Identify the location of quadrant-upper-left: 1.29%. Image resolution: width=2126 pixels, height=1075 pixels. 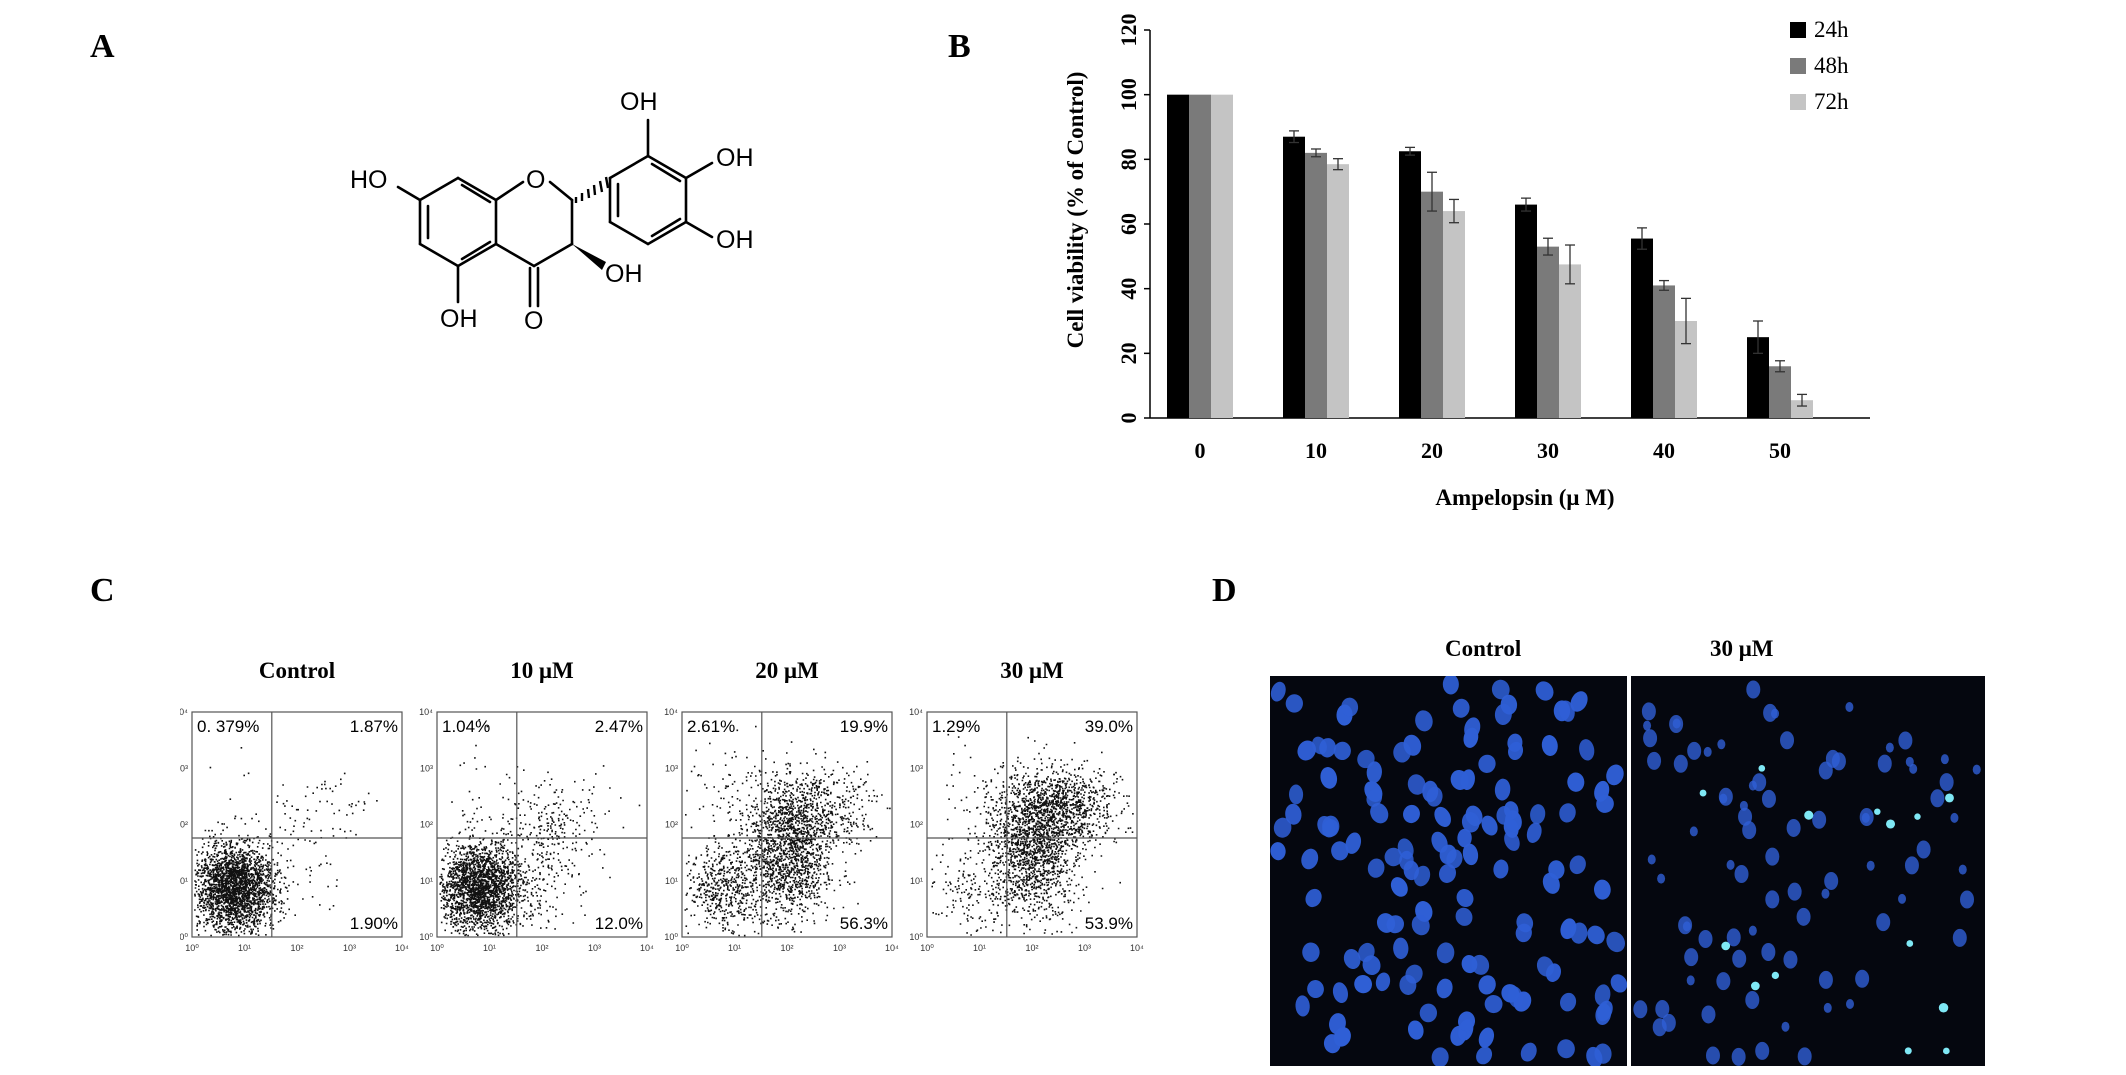
(956, 726).